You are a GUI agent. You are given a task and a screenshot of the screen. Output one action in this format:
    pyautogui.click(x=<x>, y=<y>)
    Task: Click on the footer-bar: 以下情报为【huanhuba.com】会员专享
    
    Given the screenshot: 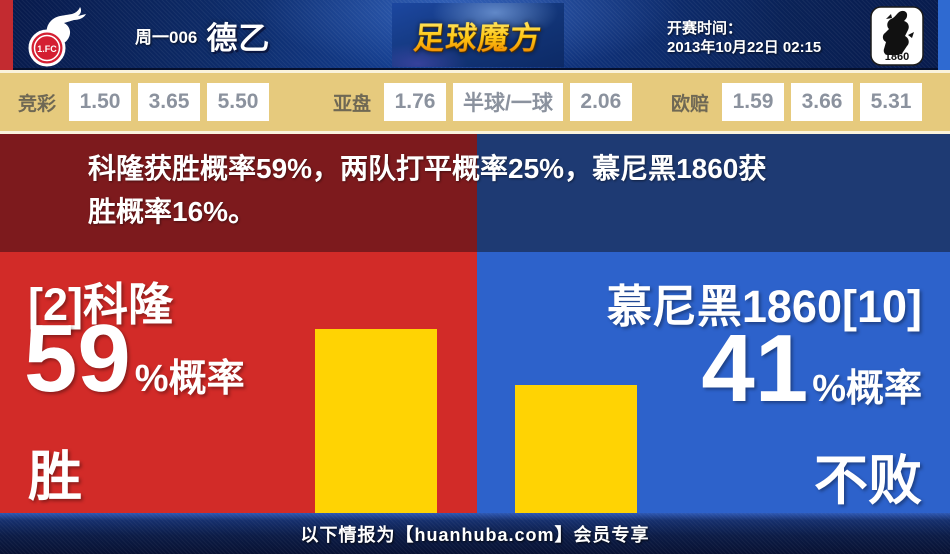 What is the action you would take?
    pyautogui.click(x=475, y=533)
    